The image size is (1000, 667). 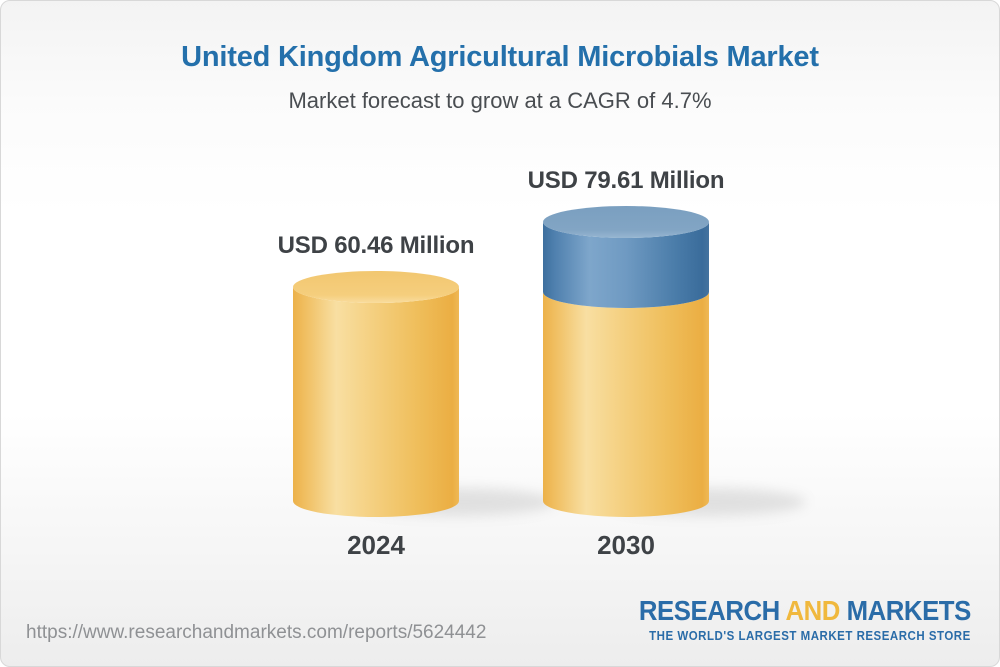 I want to click on category-label-2030: 2030, so click(x=626, y=545).